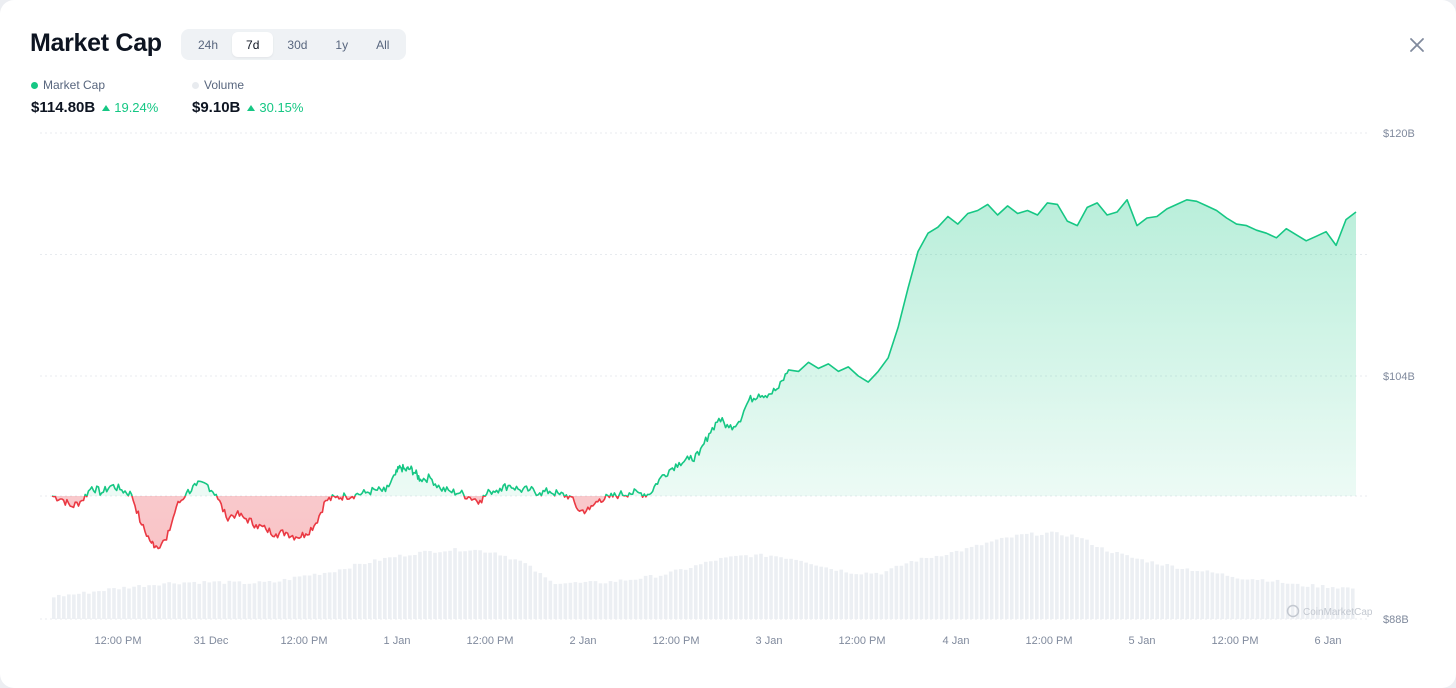  I want to click on legend-volume: Volume, so click(218, 85).